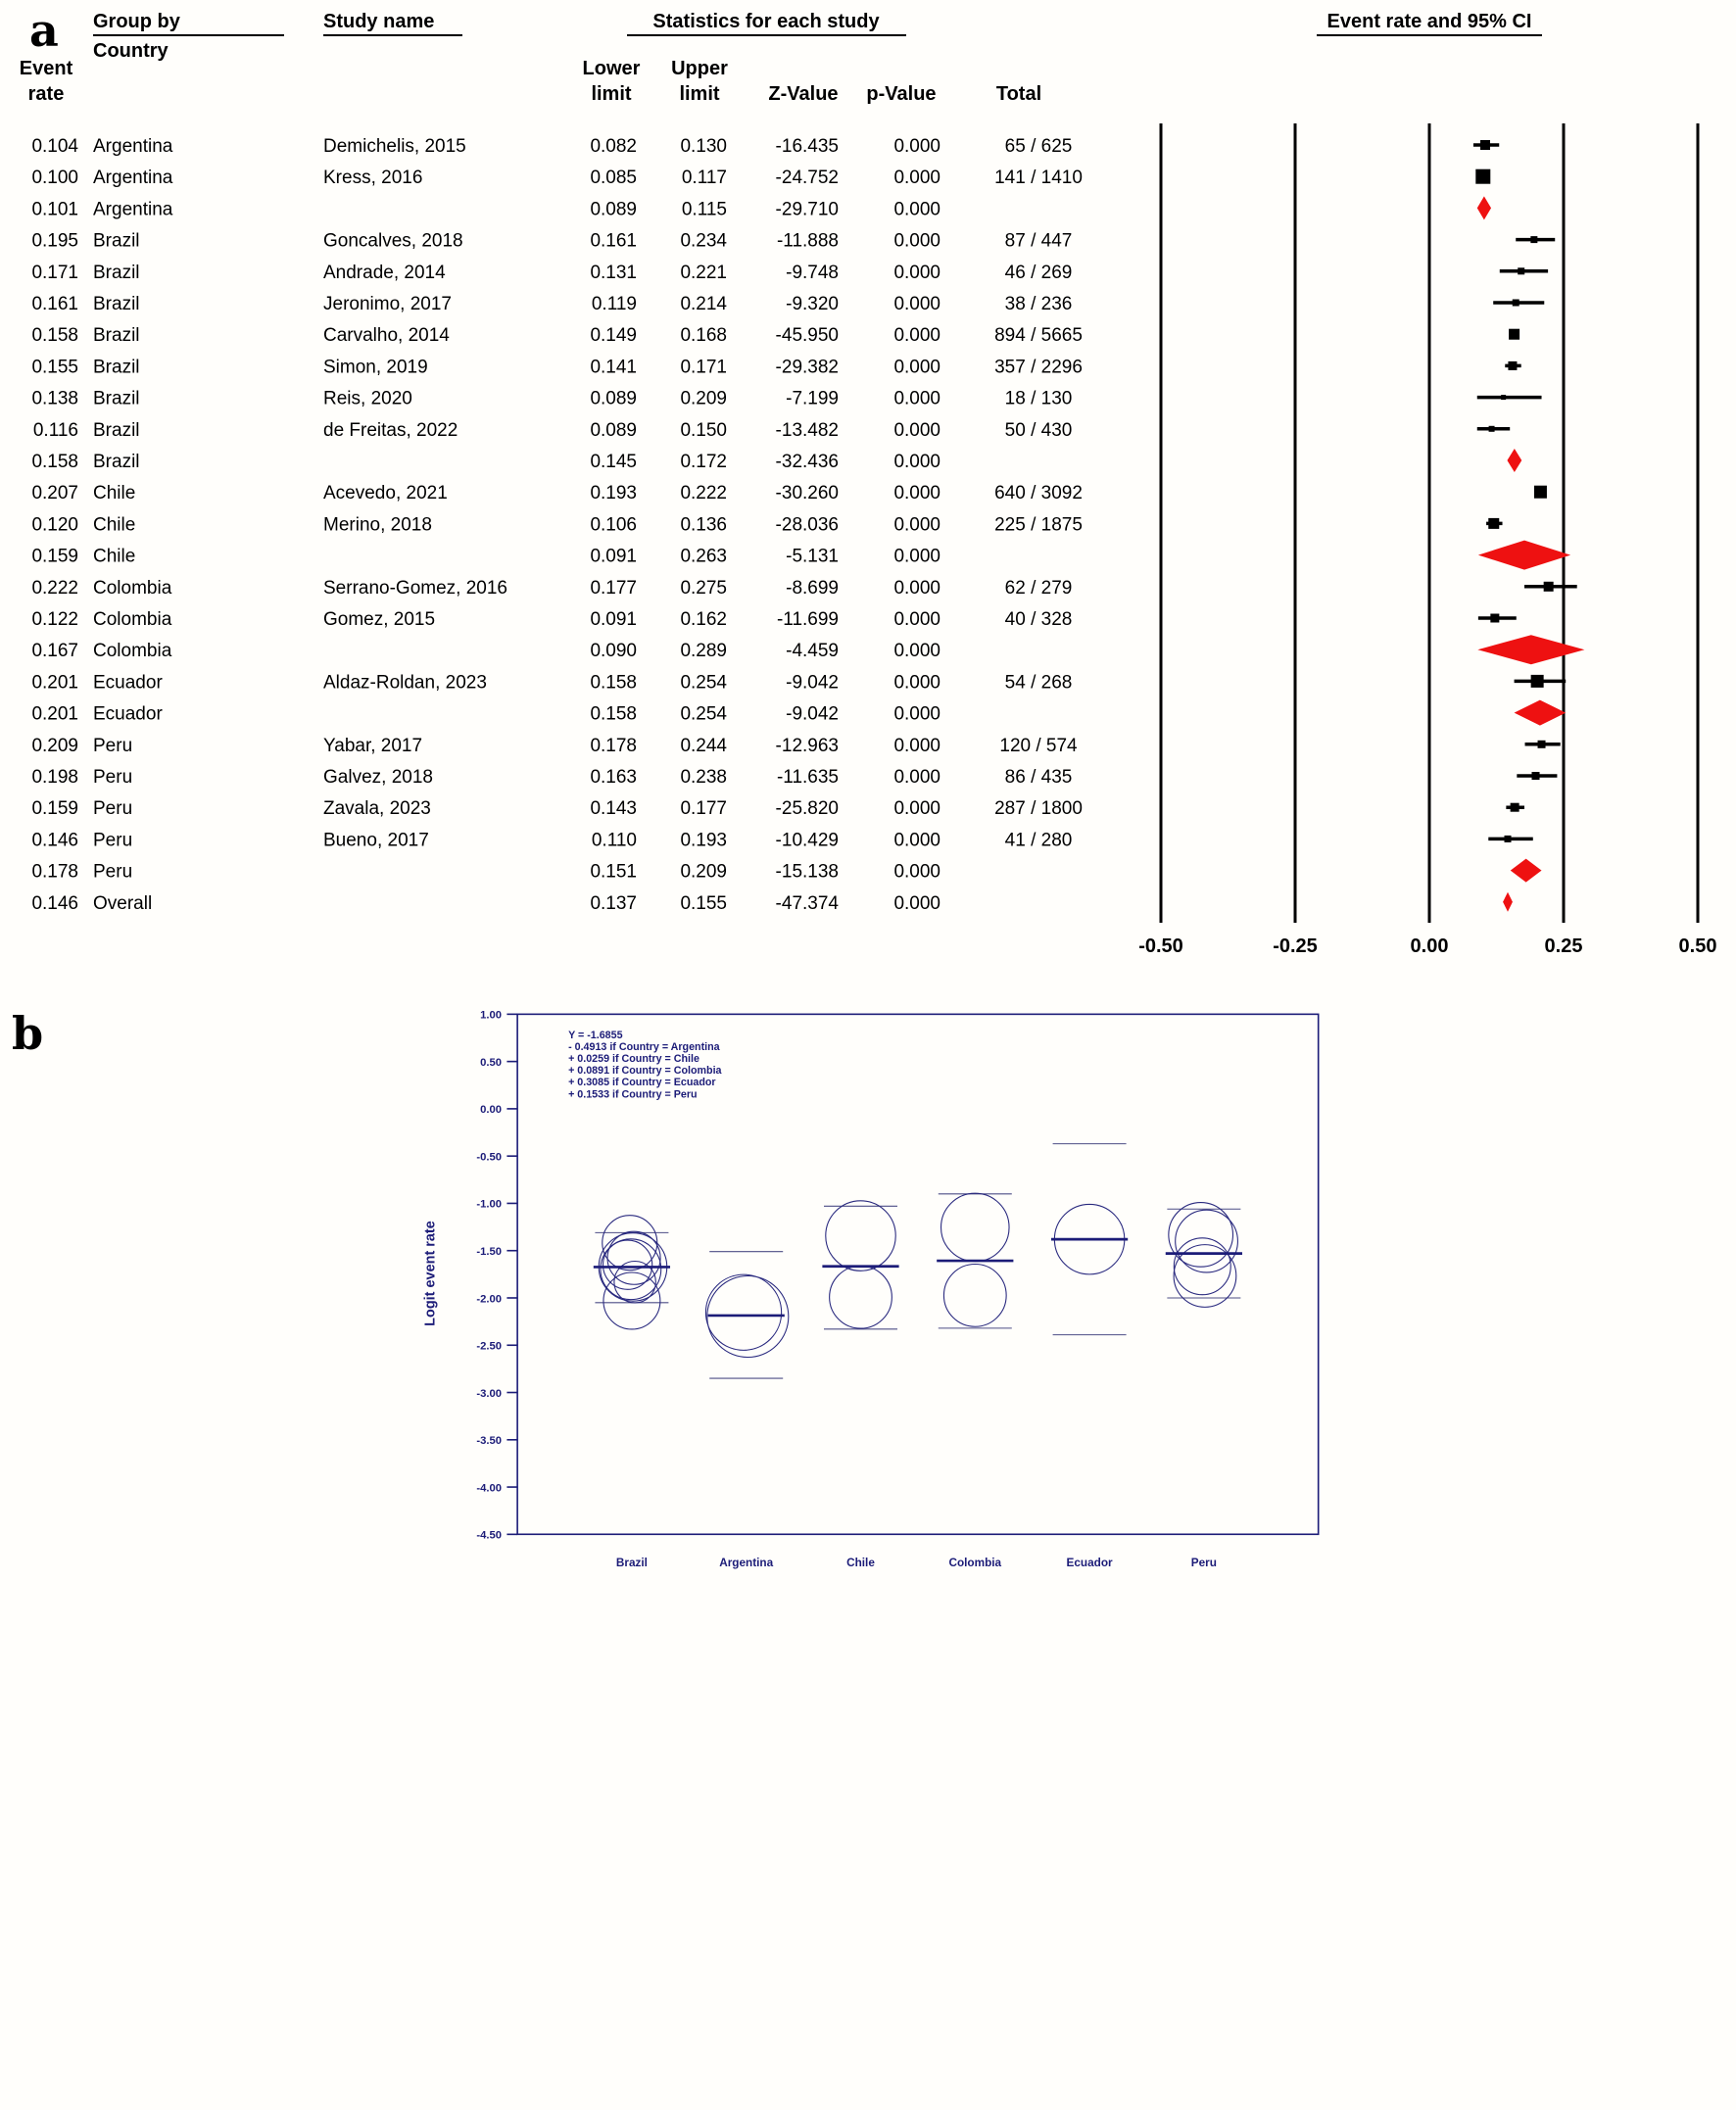 Image resolution: width=1736 pixels, height=2110 pixels. I want to click on y-tick-label: -3.50, so click(489, 1441).